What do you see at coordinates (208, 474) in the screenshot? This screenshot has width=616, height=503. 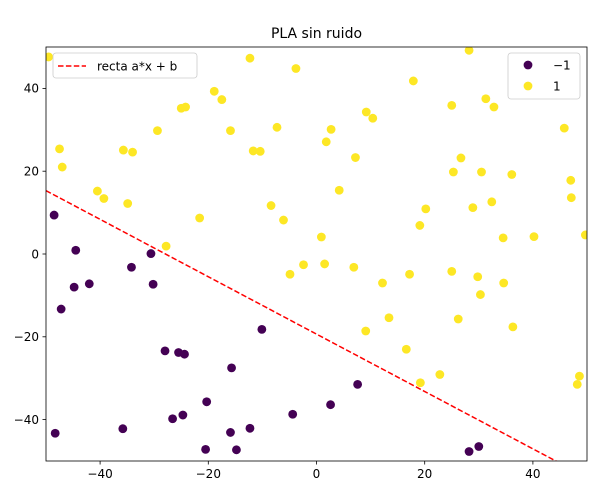 I see `x-tick-label: −20` at bounding box center [208, 474].